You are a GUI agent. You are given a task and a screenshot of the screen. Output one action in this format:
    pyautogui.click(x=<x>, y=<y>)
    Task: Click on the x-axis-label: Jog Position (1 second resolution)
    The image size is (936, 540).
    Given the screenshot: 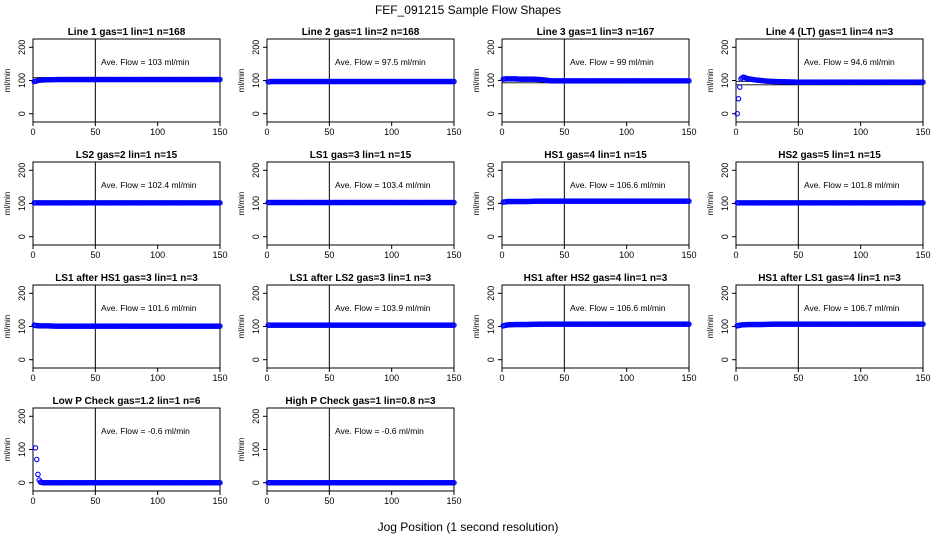 What is the action you would take?
    pyautogui.click(x=468, y=527)
    